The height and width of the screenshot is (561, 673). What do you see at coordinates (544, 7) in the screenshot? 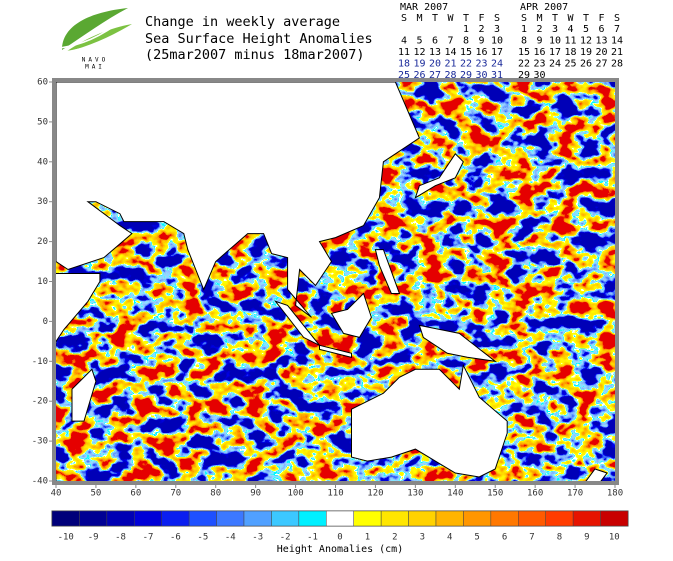
I see `calendar-month: APR 2007` at bounding box center [544, 7].